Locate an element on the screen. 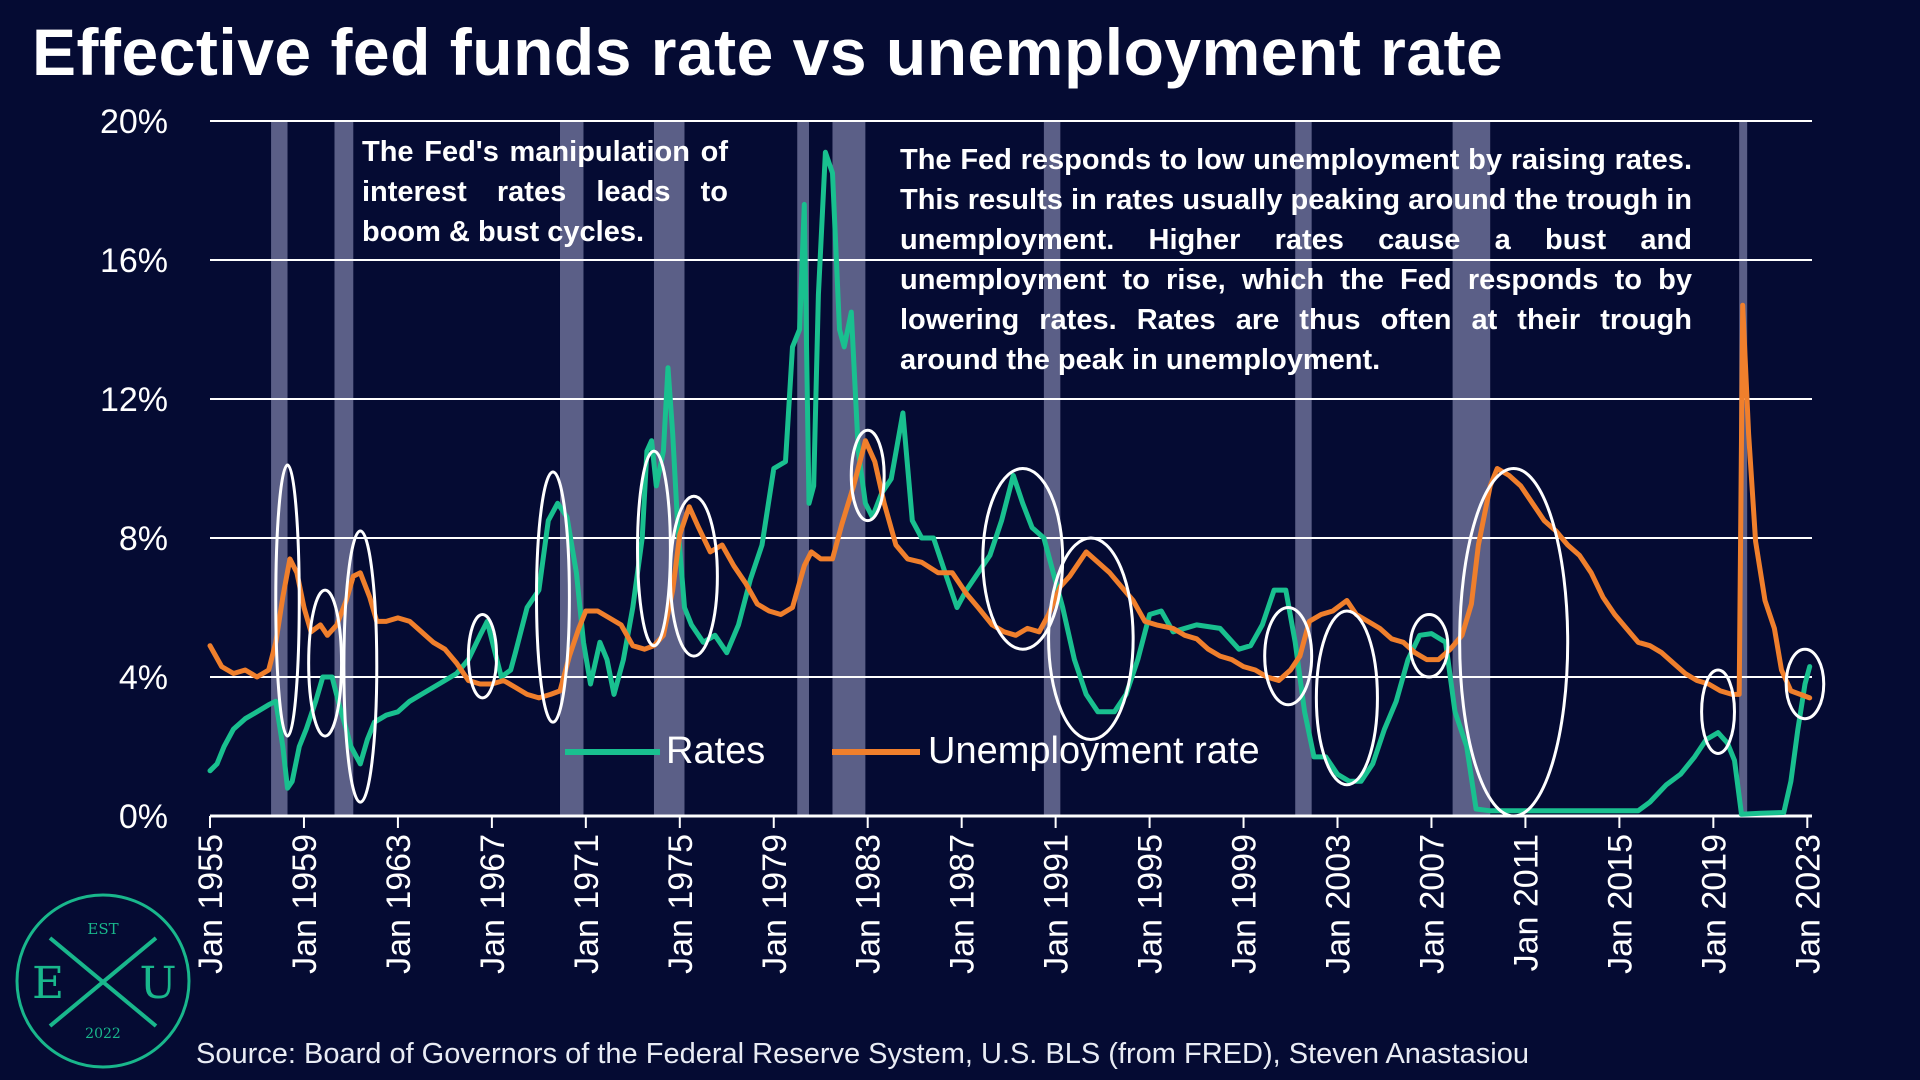 Image resolution: width=1920 pixels, height=1080 pixels. y-tick-label: 8% is located at coordinates (143, 539).